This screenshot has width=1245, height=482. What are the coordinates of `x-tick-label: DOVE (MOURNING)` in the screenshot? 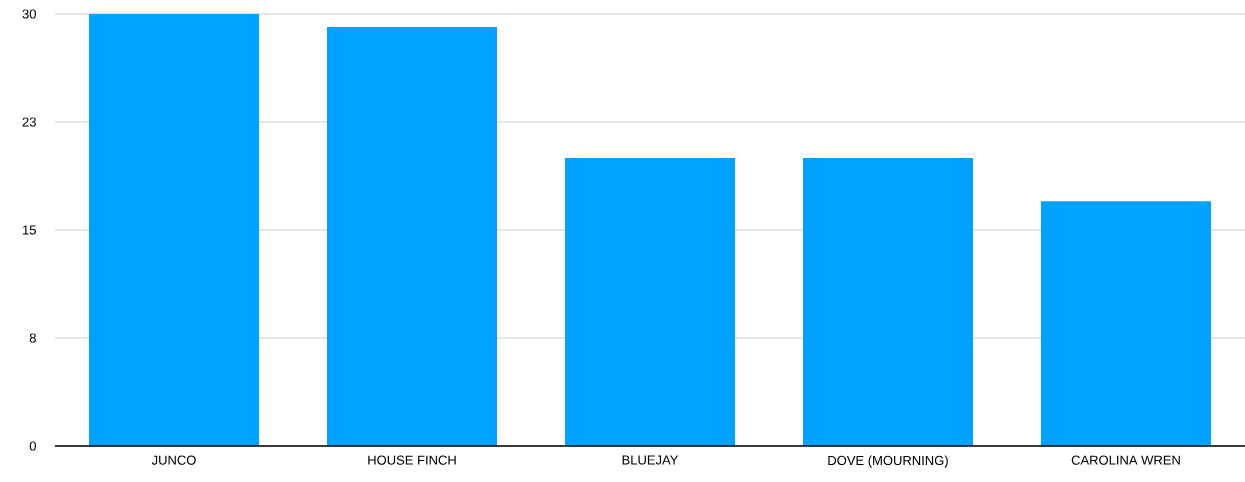 It's located at (888, 461).